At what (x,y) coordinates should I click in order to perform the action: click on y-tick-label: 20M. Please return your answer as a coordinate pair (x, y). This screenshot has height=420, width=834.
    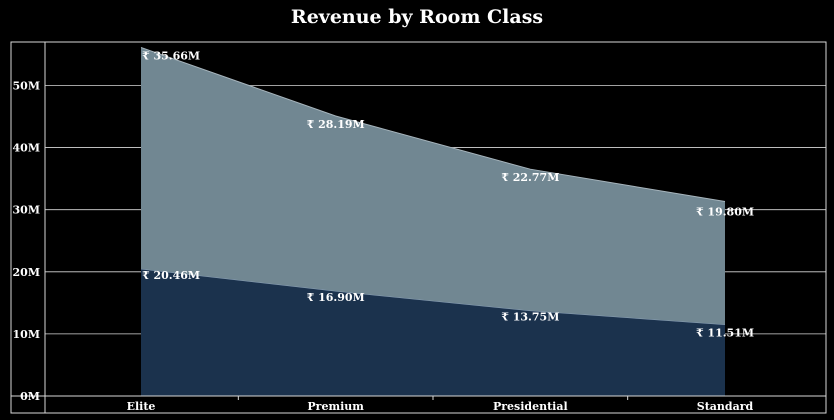
    Looking at the image, I should click on (26, 272).